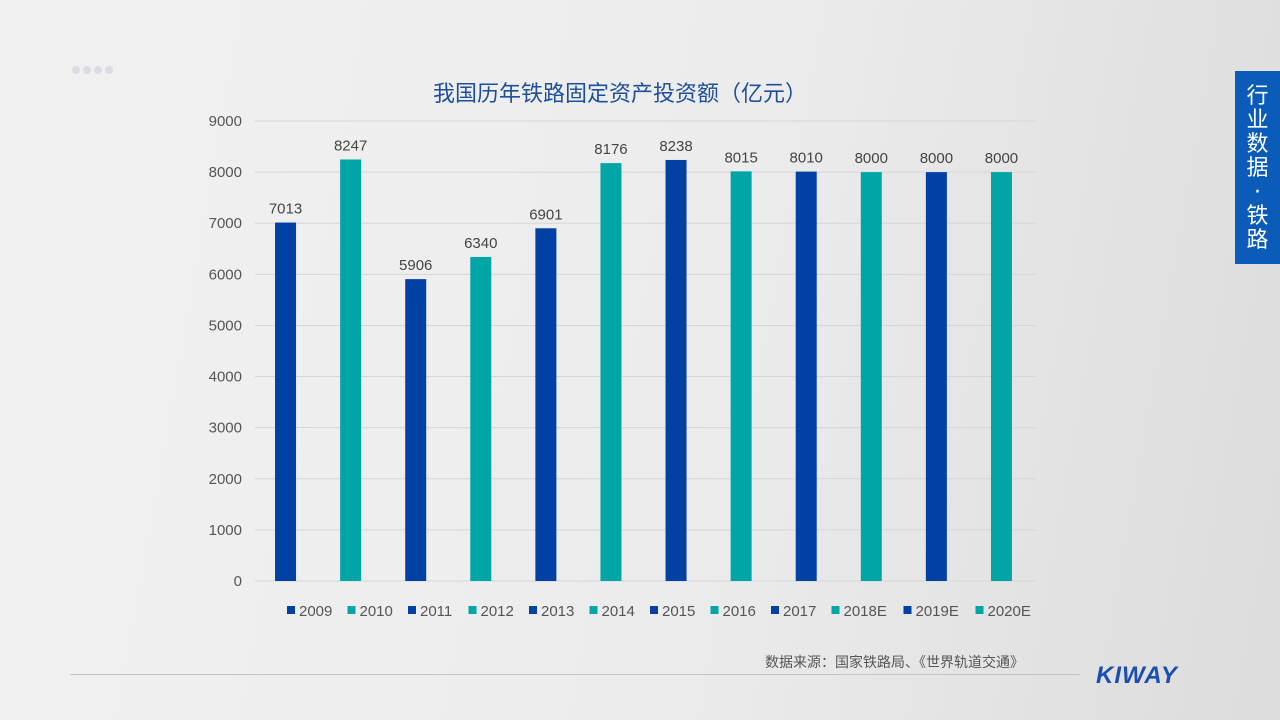 The image size is (1280, 720). What do you see at coordinates (225, 428) in the screenshot?
I see `y-tick-label: 3000` at bounding box center [225, 428].